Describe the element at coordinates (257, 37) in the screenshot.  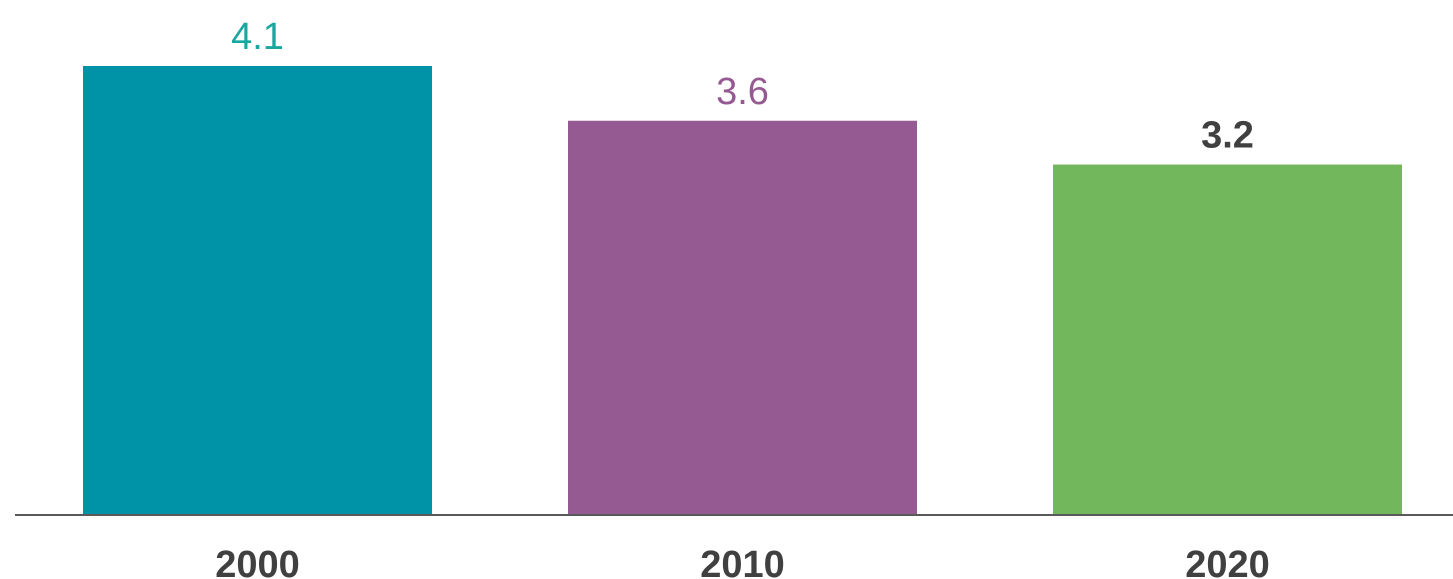
I see `data-label-2000: 4.1` at that location.